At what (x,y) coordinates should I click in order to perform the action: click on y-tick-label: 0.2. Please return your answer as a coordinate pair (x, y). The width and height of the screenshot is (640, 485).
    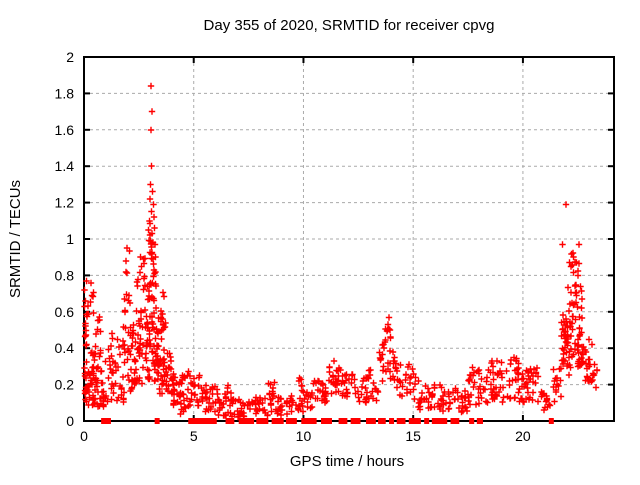
    Looking at the image, I should click on (65, 385).